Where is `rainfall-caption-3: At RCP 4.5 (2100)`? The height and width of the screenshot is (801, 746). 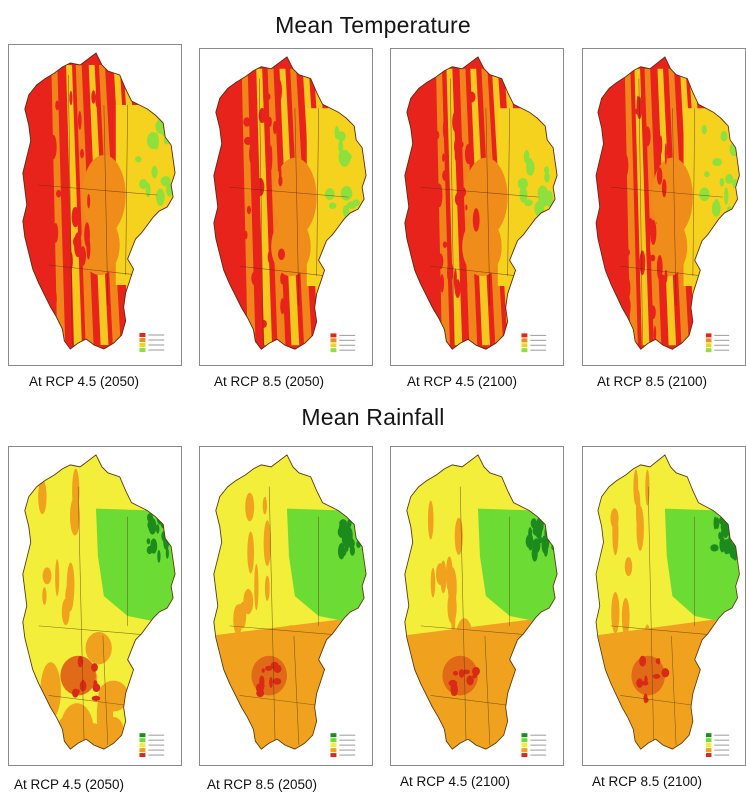
rainfall-caption-3: At RCP 4.5 (2100) is located at coordinates (455, 781).